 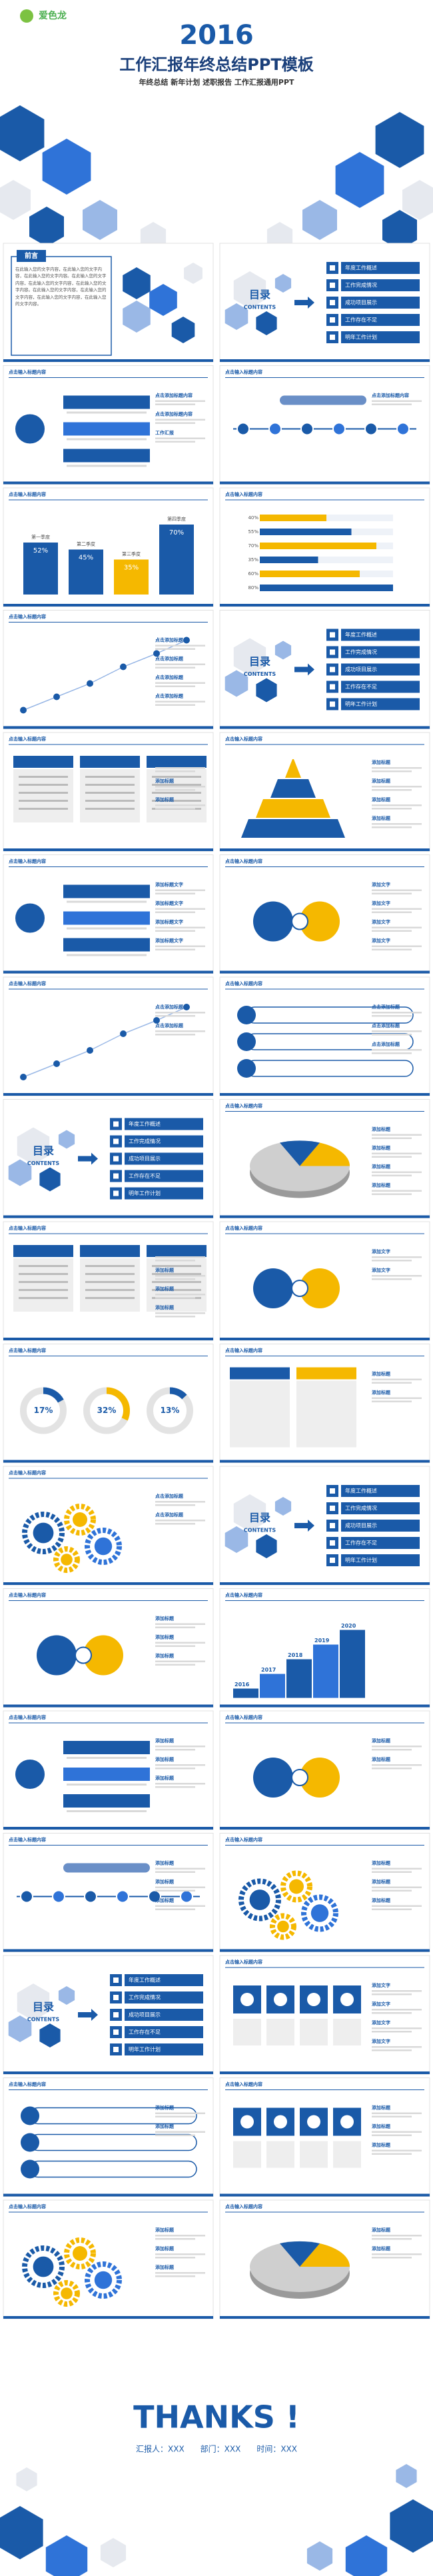 What do you see at coordinates (361, 652) in the screenshot?
I see `contents-item: 工作完成情况` at bounding box center [361, 652].